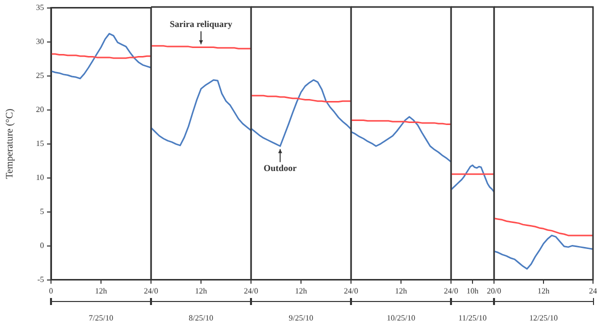 The height and width of the screenshot is (327, 599). What do you see at coordinates (543, 317) in the screenshot?
I see `x-axis-title: 12/25/10` at bounding box center [543, 317].